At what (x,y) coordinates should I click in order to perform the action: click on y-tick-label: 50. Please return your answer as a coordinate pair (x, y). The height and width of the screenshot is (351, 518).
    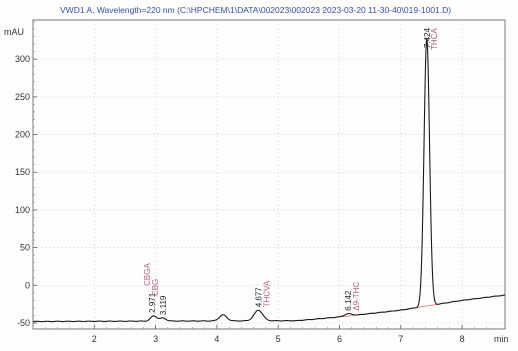
    Looking at the image, I should click on (25, 248).